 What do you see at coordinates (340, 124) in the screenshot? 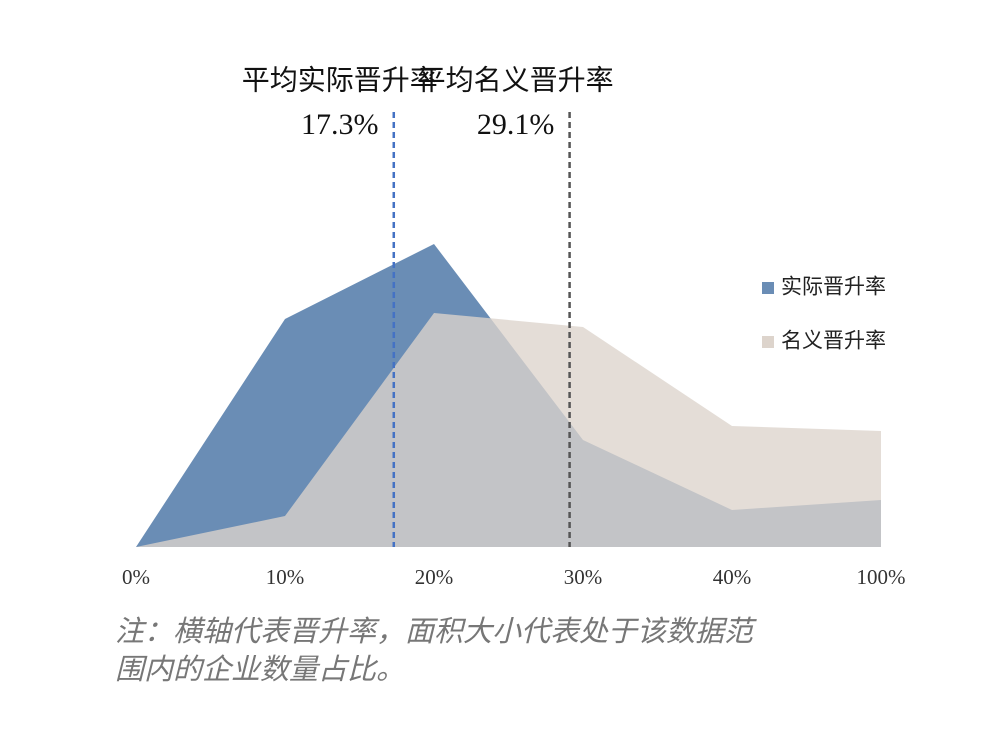
I see `reference-label: 17.3%` at bounding box center [340, 124].